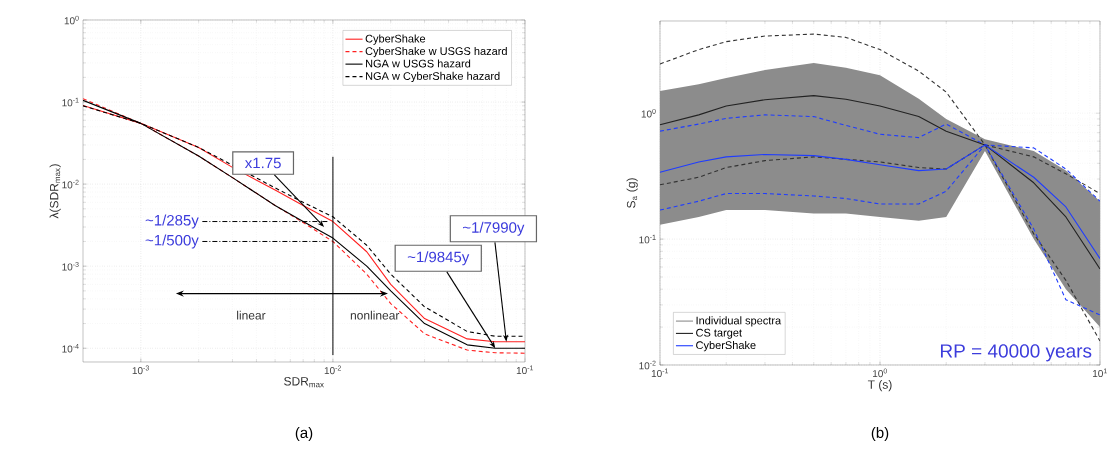  I want to click on annotation: ~1/7990y, so click(493, 228).